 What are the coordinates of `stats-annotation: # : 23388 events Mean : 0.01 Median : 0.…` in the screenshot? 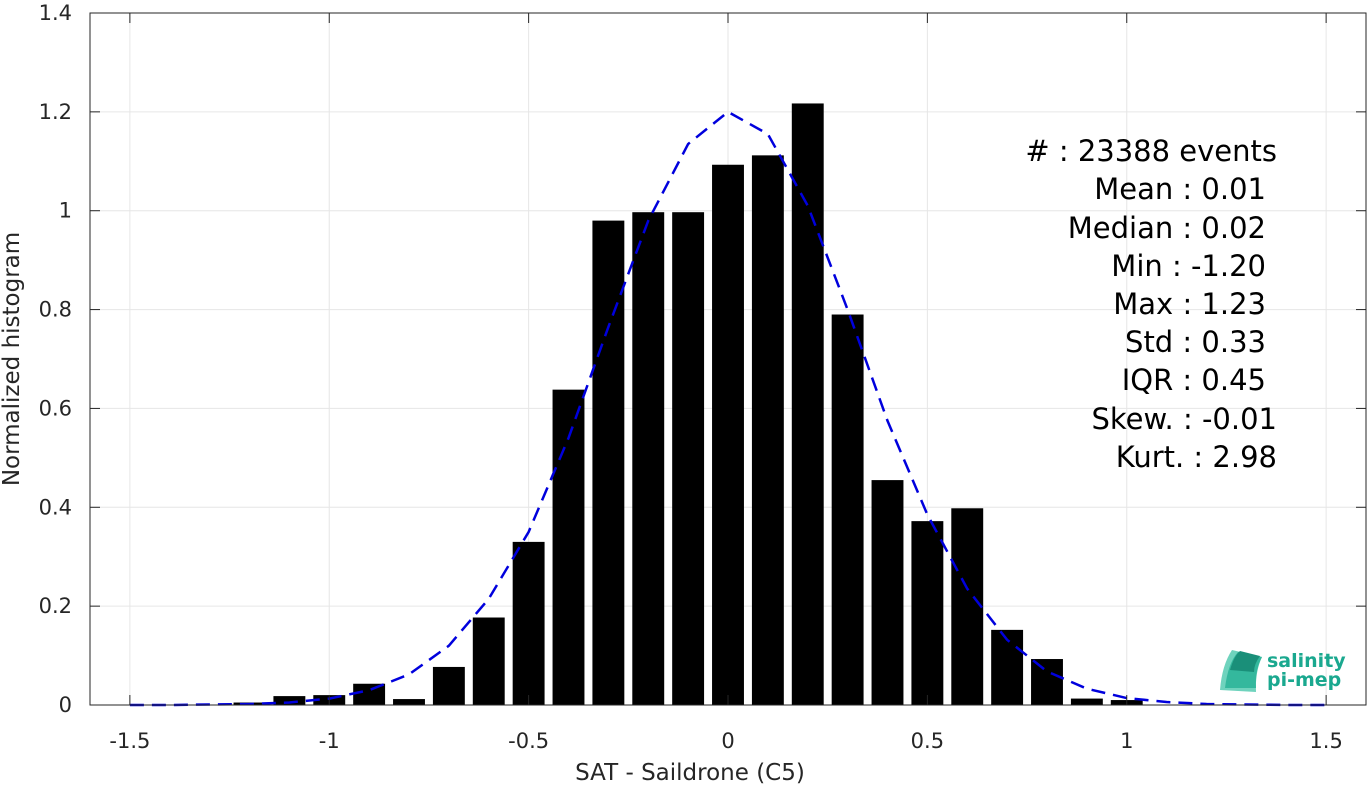 It's located at (1151, 304).